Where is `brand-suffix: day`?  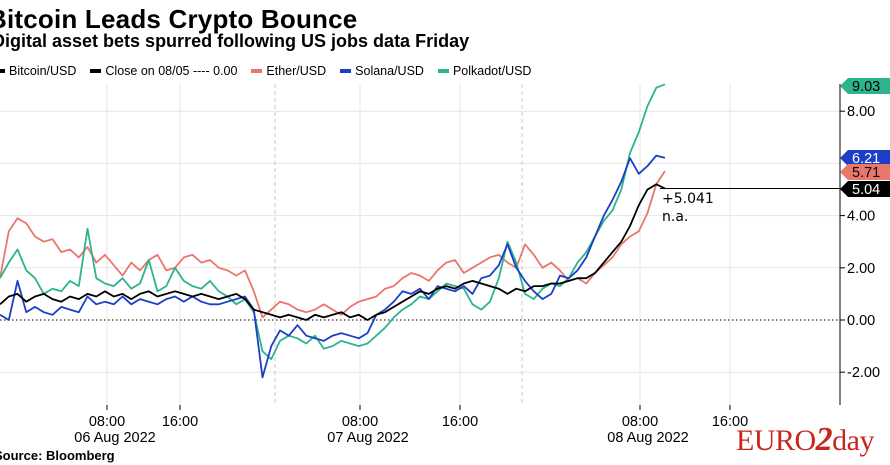 brand-suffix: day is located at coordinates (853, 440).